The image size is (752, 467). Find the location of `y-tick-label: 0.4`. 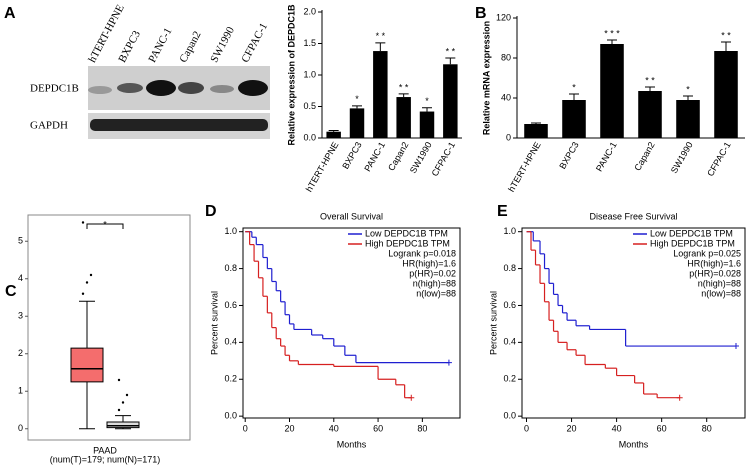

y-tick-label: 0.4 is located at coordinates (230, 342).